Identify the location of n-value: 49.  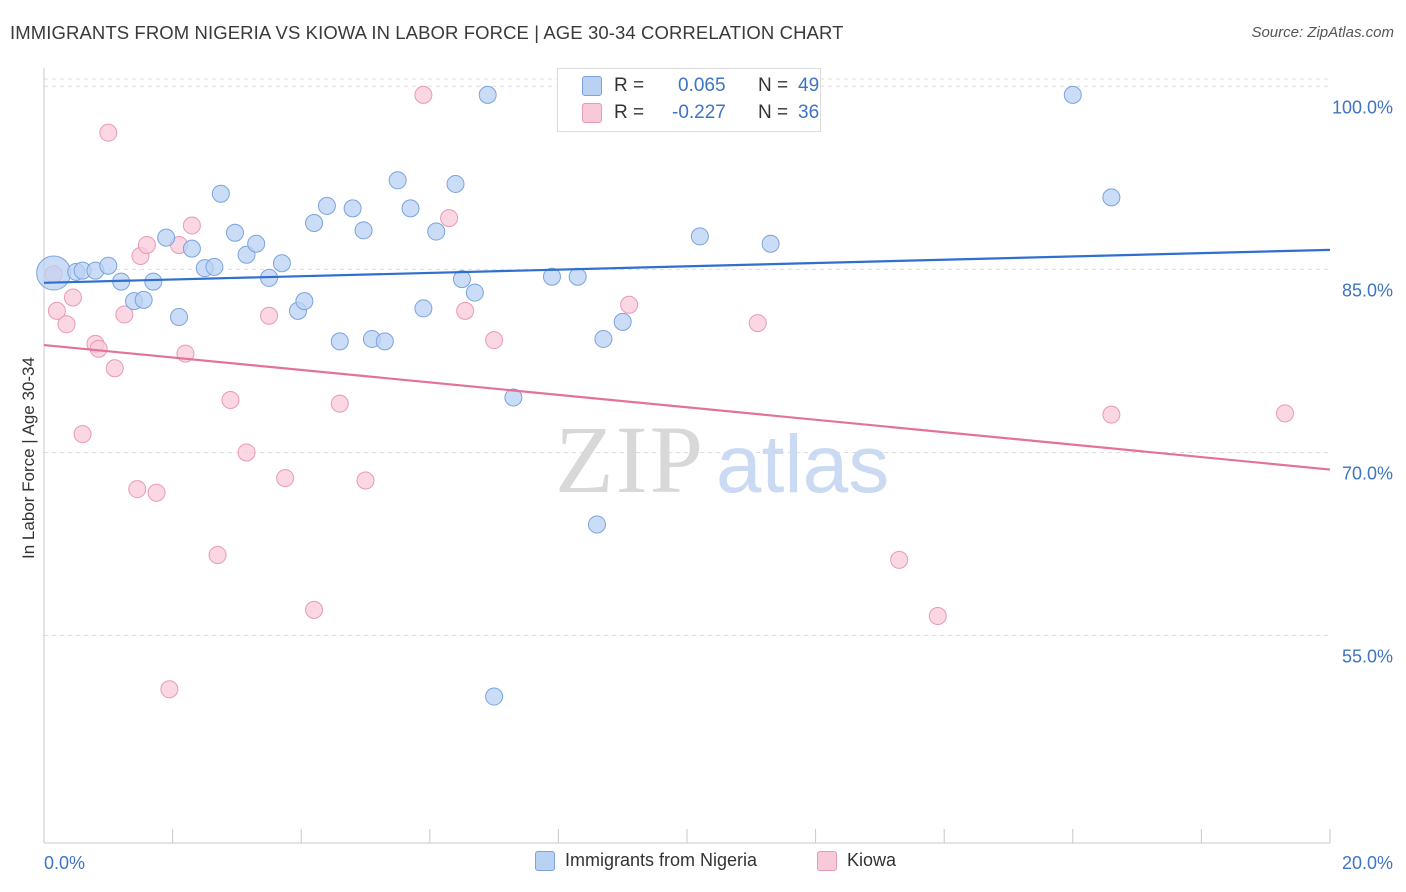
(809, 85).